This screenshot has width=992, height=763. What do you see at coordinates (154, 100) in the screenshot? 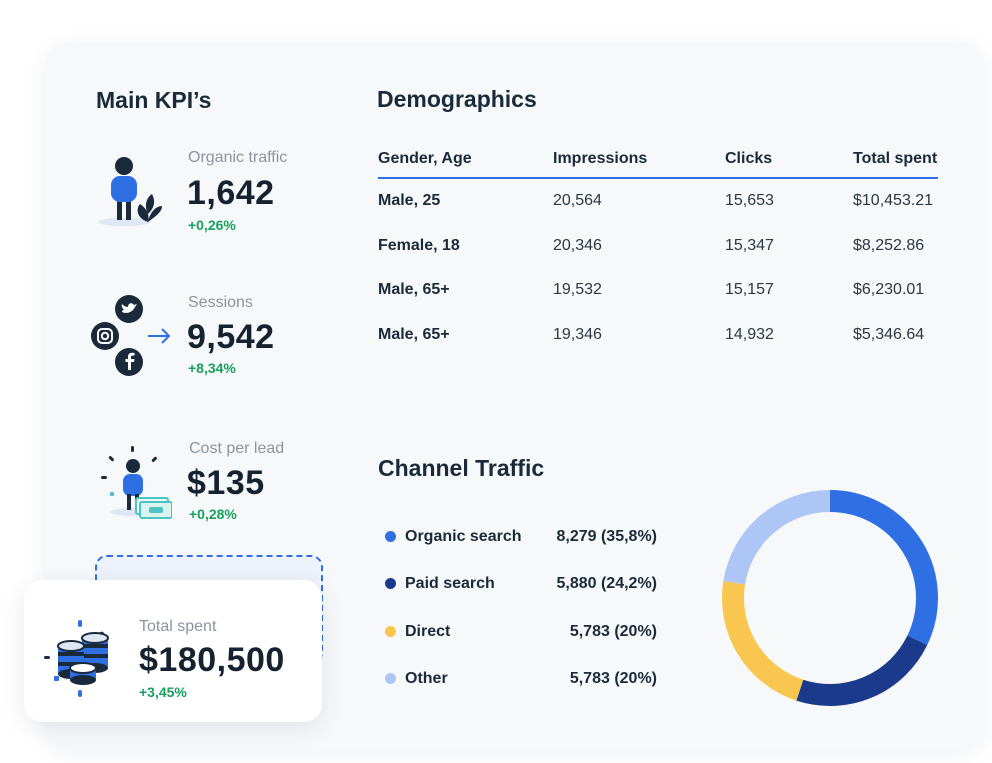
I see `kpi-section-title: Main KPI’s` at bounding box center [154, 100].